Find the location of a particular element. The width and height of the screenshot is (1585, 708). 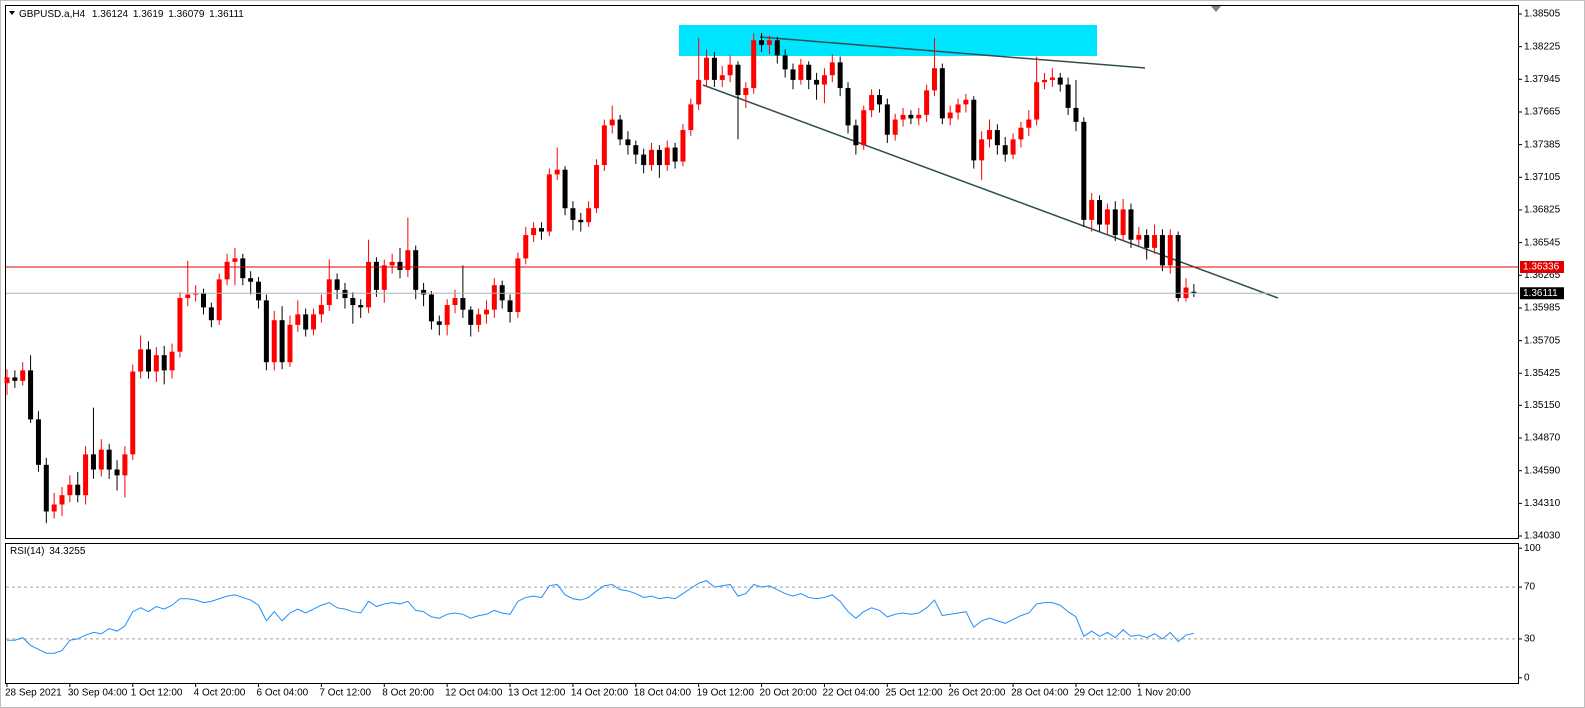

y-tick-label: 1.36825 is located at coordinates (1542, 210).